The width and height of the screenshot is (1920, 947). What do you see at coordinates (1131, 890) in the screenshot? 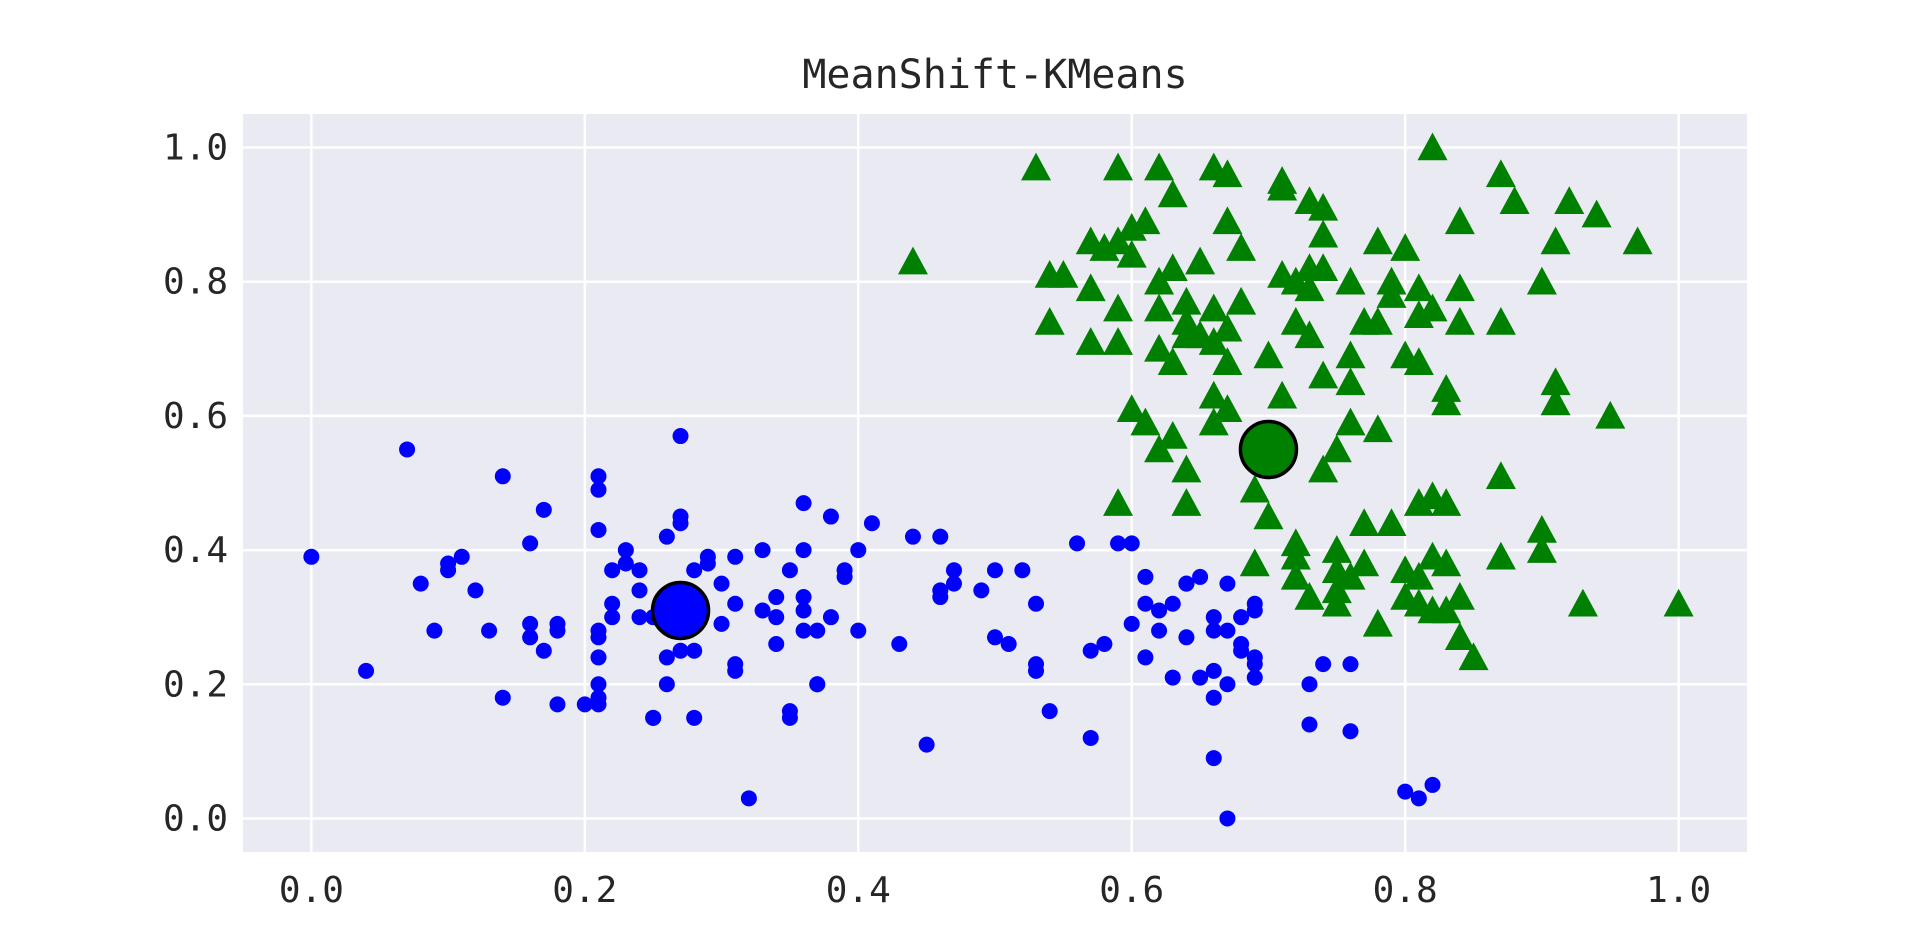
I see `x-tick-label: 0.6` at bounding box center [1131, 890].